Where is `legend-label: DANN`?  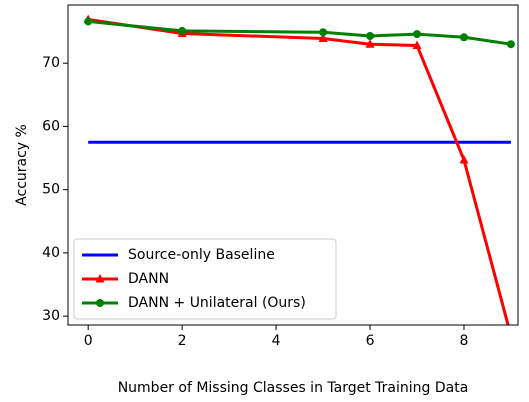
legend-label: DANN is located at coordinates (148, 279).